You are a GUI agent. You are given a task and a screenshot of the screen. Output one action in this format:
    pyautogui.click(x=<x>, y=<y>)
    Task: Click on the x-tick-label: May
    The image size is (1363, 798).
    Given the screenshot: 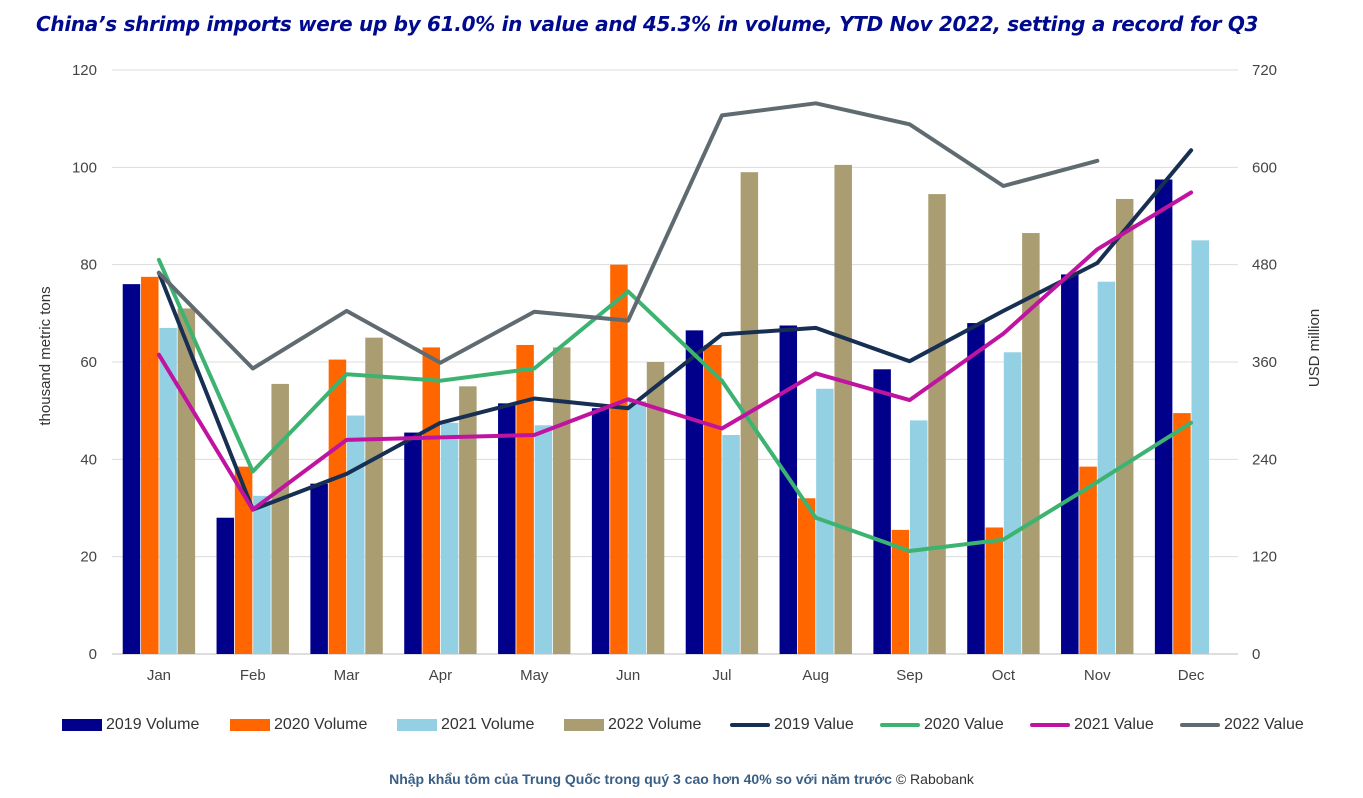 What is the action you would take?
    pyautogui.click(x=534, y=675)
    